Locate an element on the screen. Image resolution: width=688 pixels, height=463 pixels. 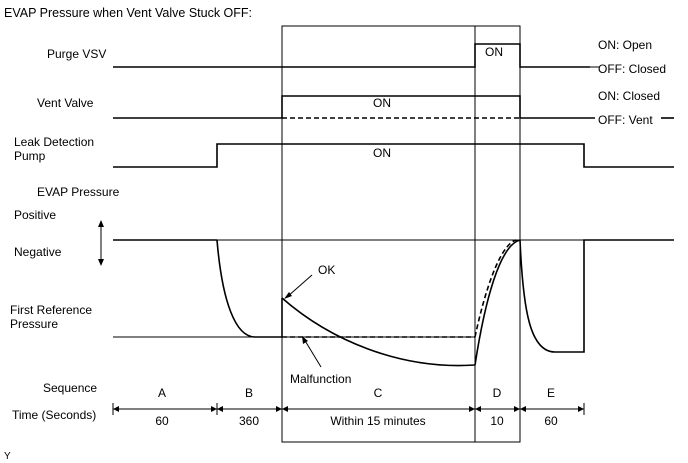
leak-pump-signal is located at coordinates (393, 155).